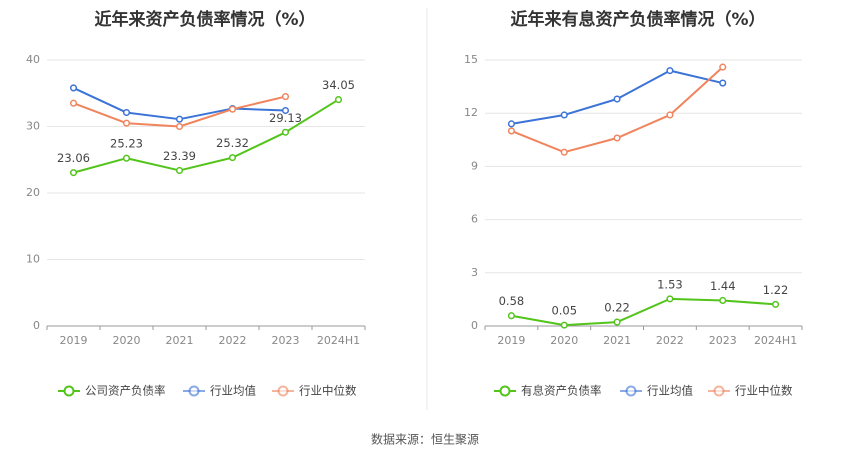  I want to click on y-tick-label: 15, so click(471, 59).